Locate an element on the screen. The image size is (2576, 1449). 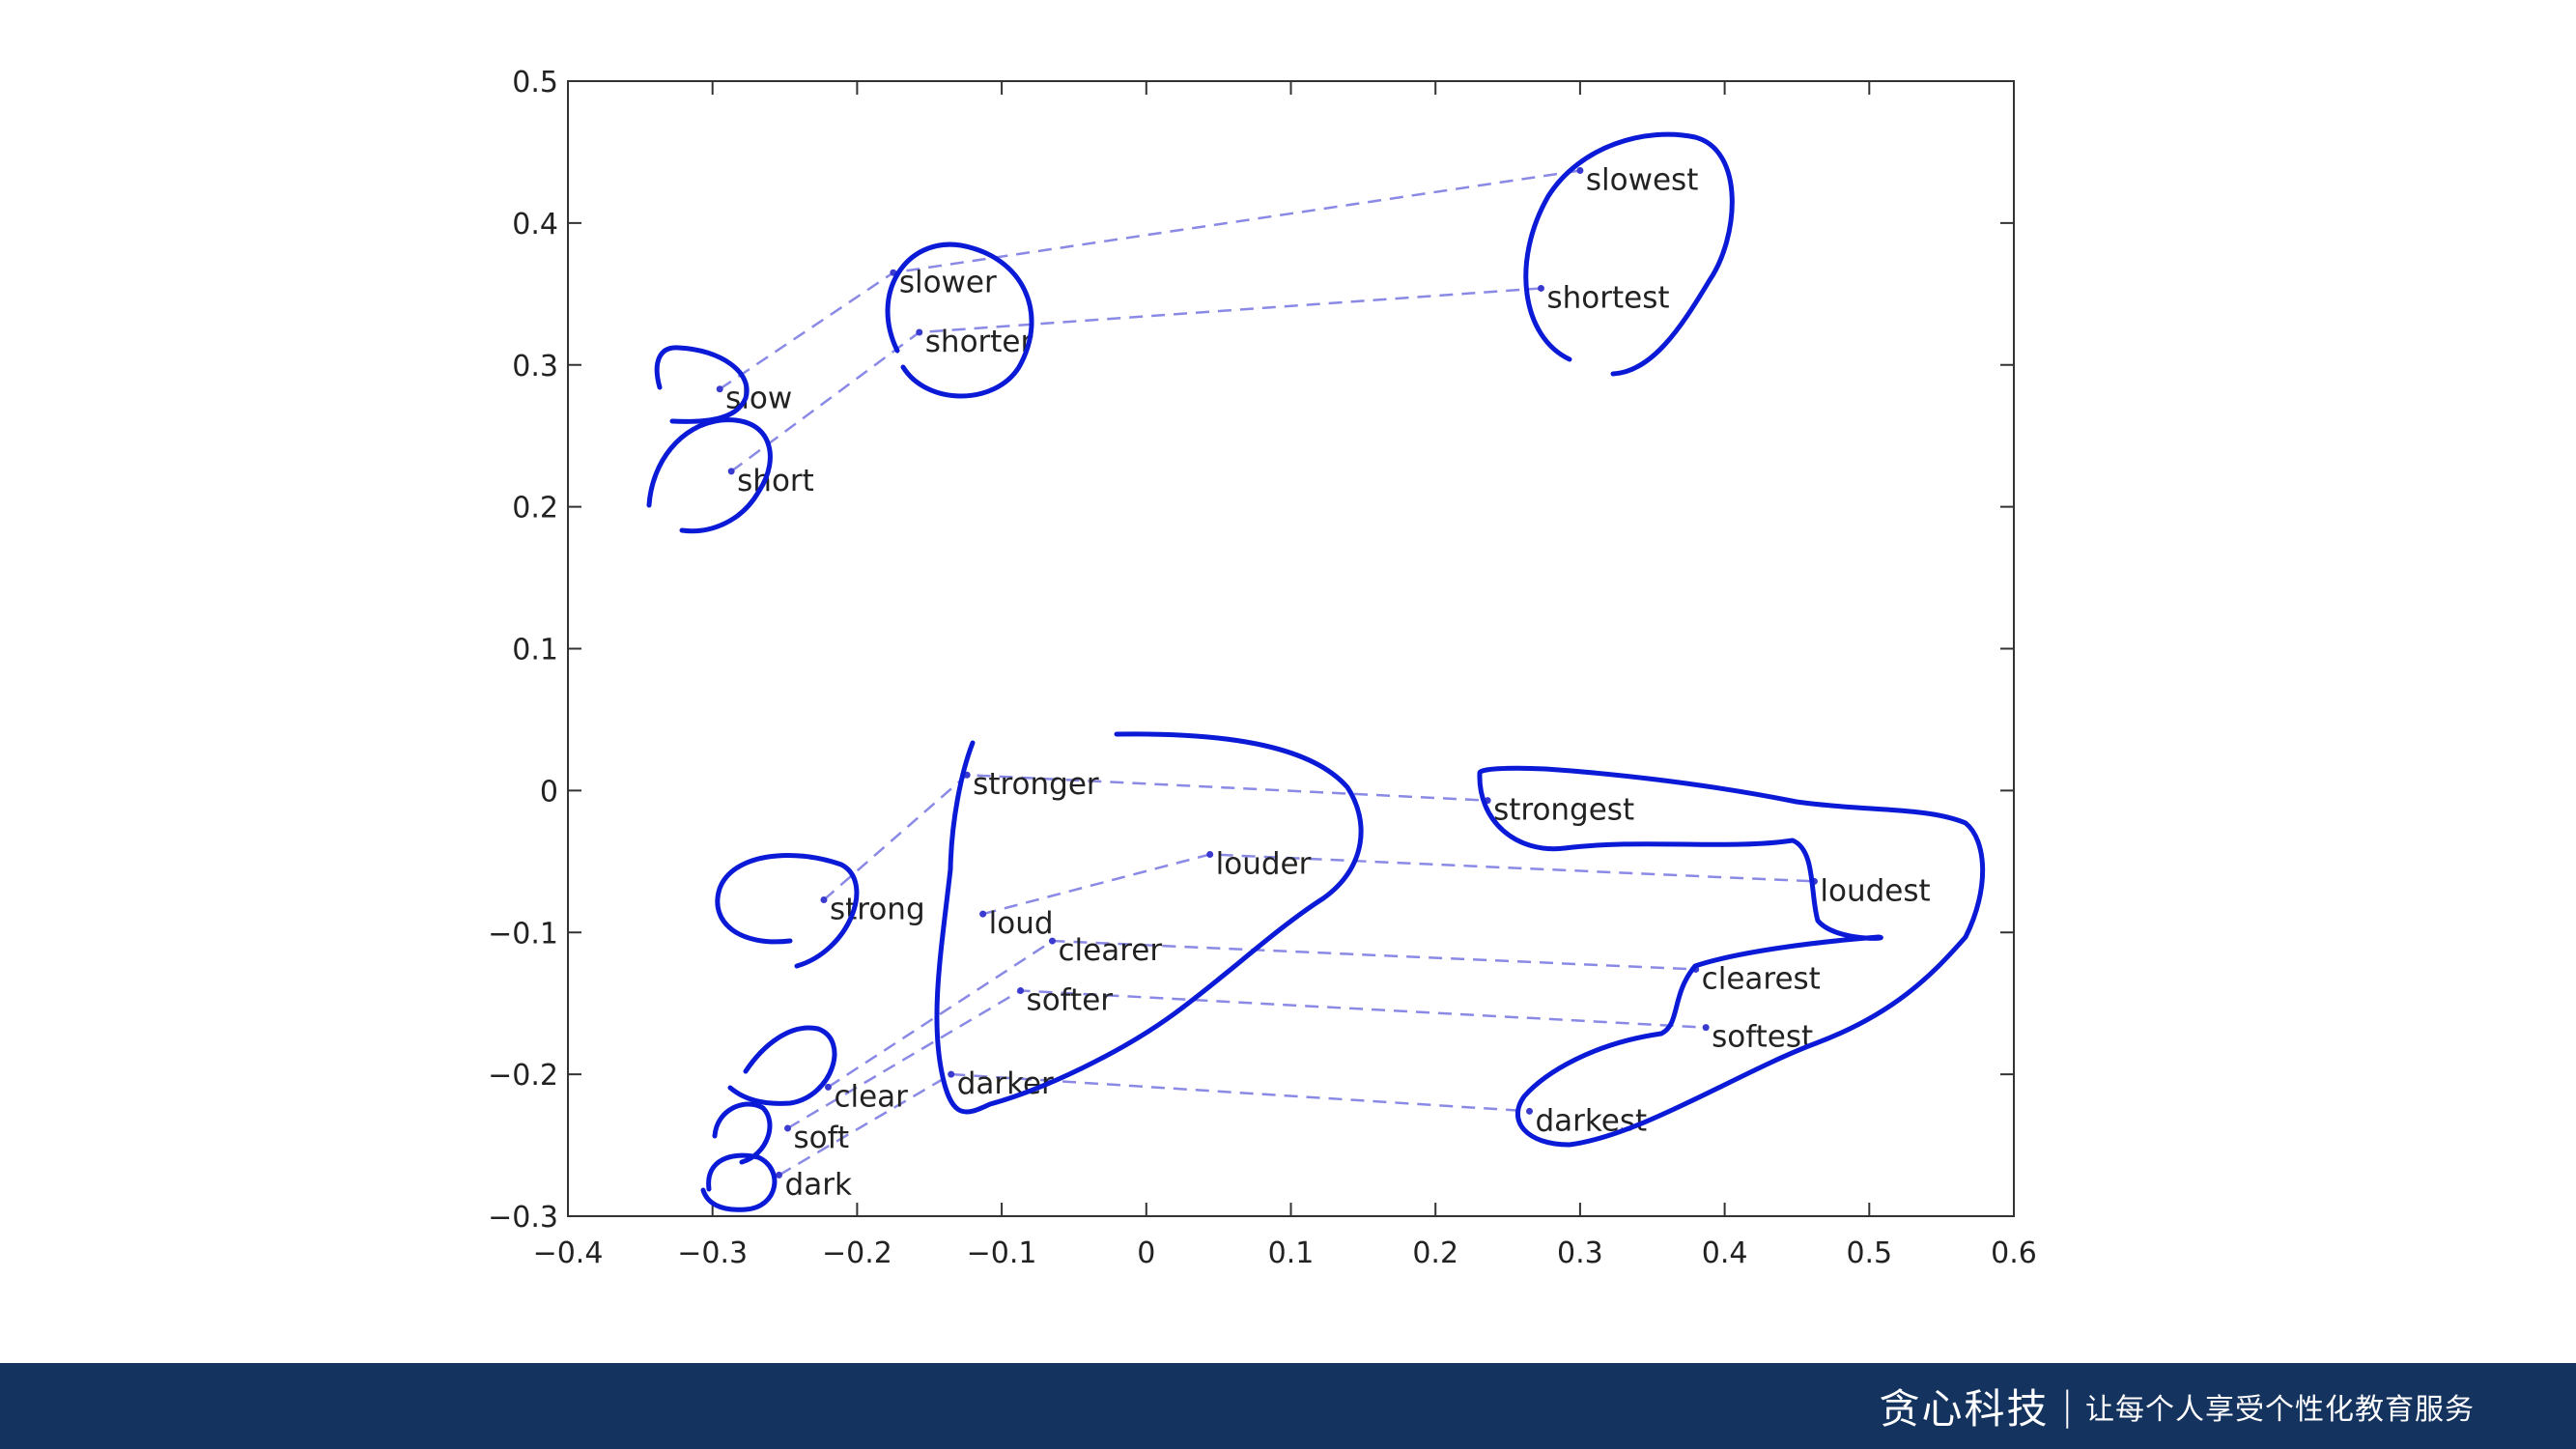
brand-lockup: 贪心科技 | 让每个人享受个性化教育服务 is located at coordinates (2178, 1406).